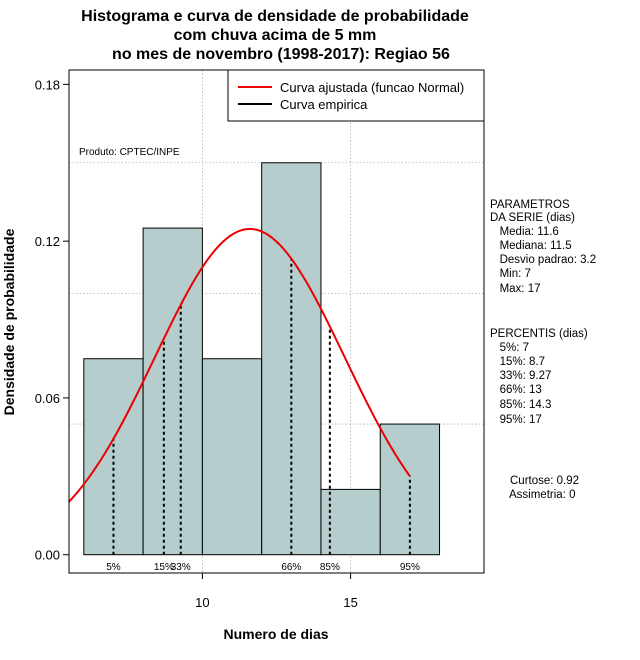  Describe the element at coordinates (113, 567) in the screenshot. I see `percentile-label: 5%` at that location.